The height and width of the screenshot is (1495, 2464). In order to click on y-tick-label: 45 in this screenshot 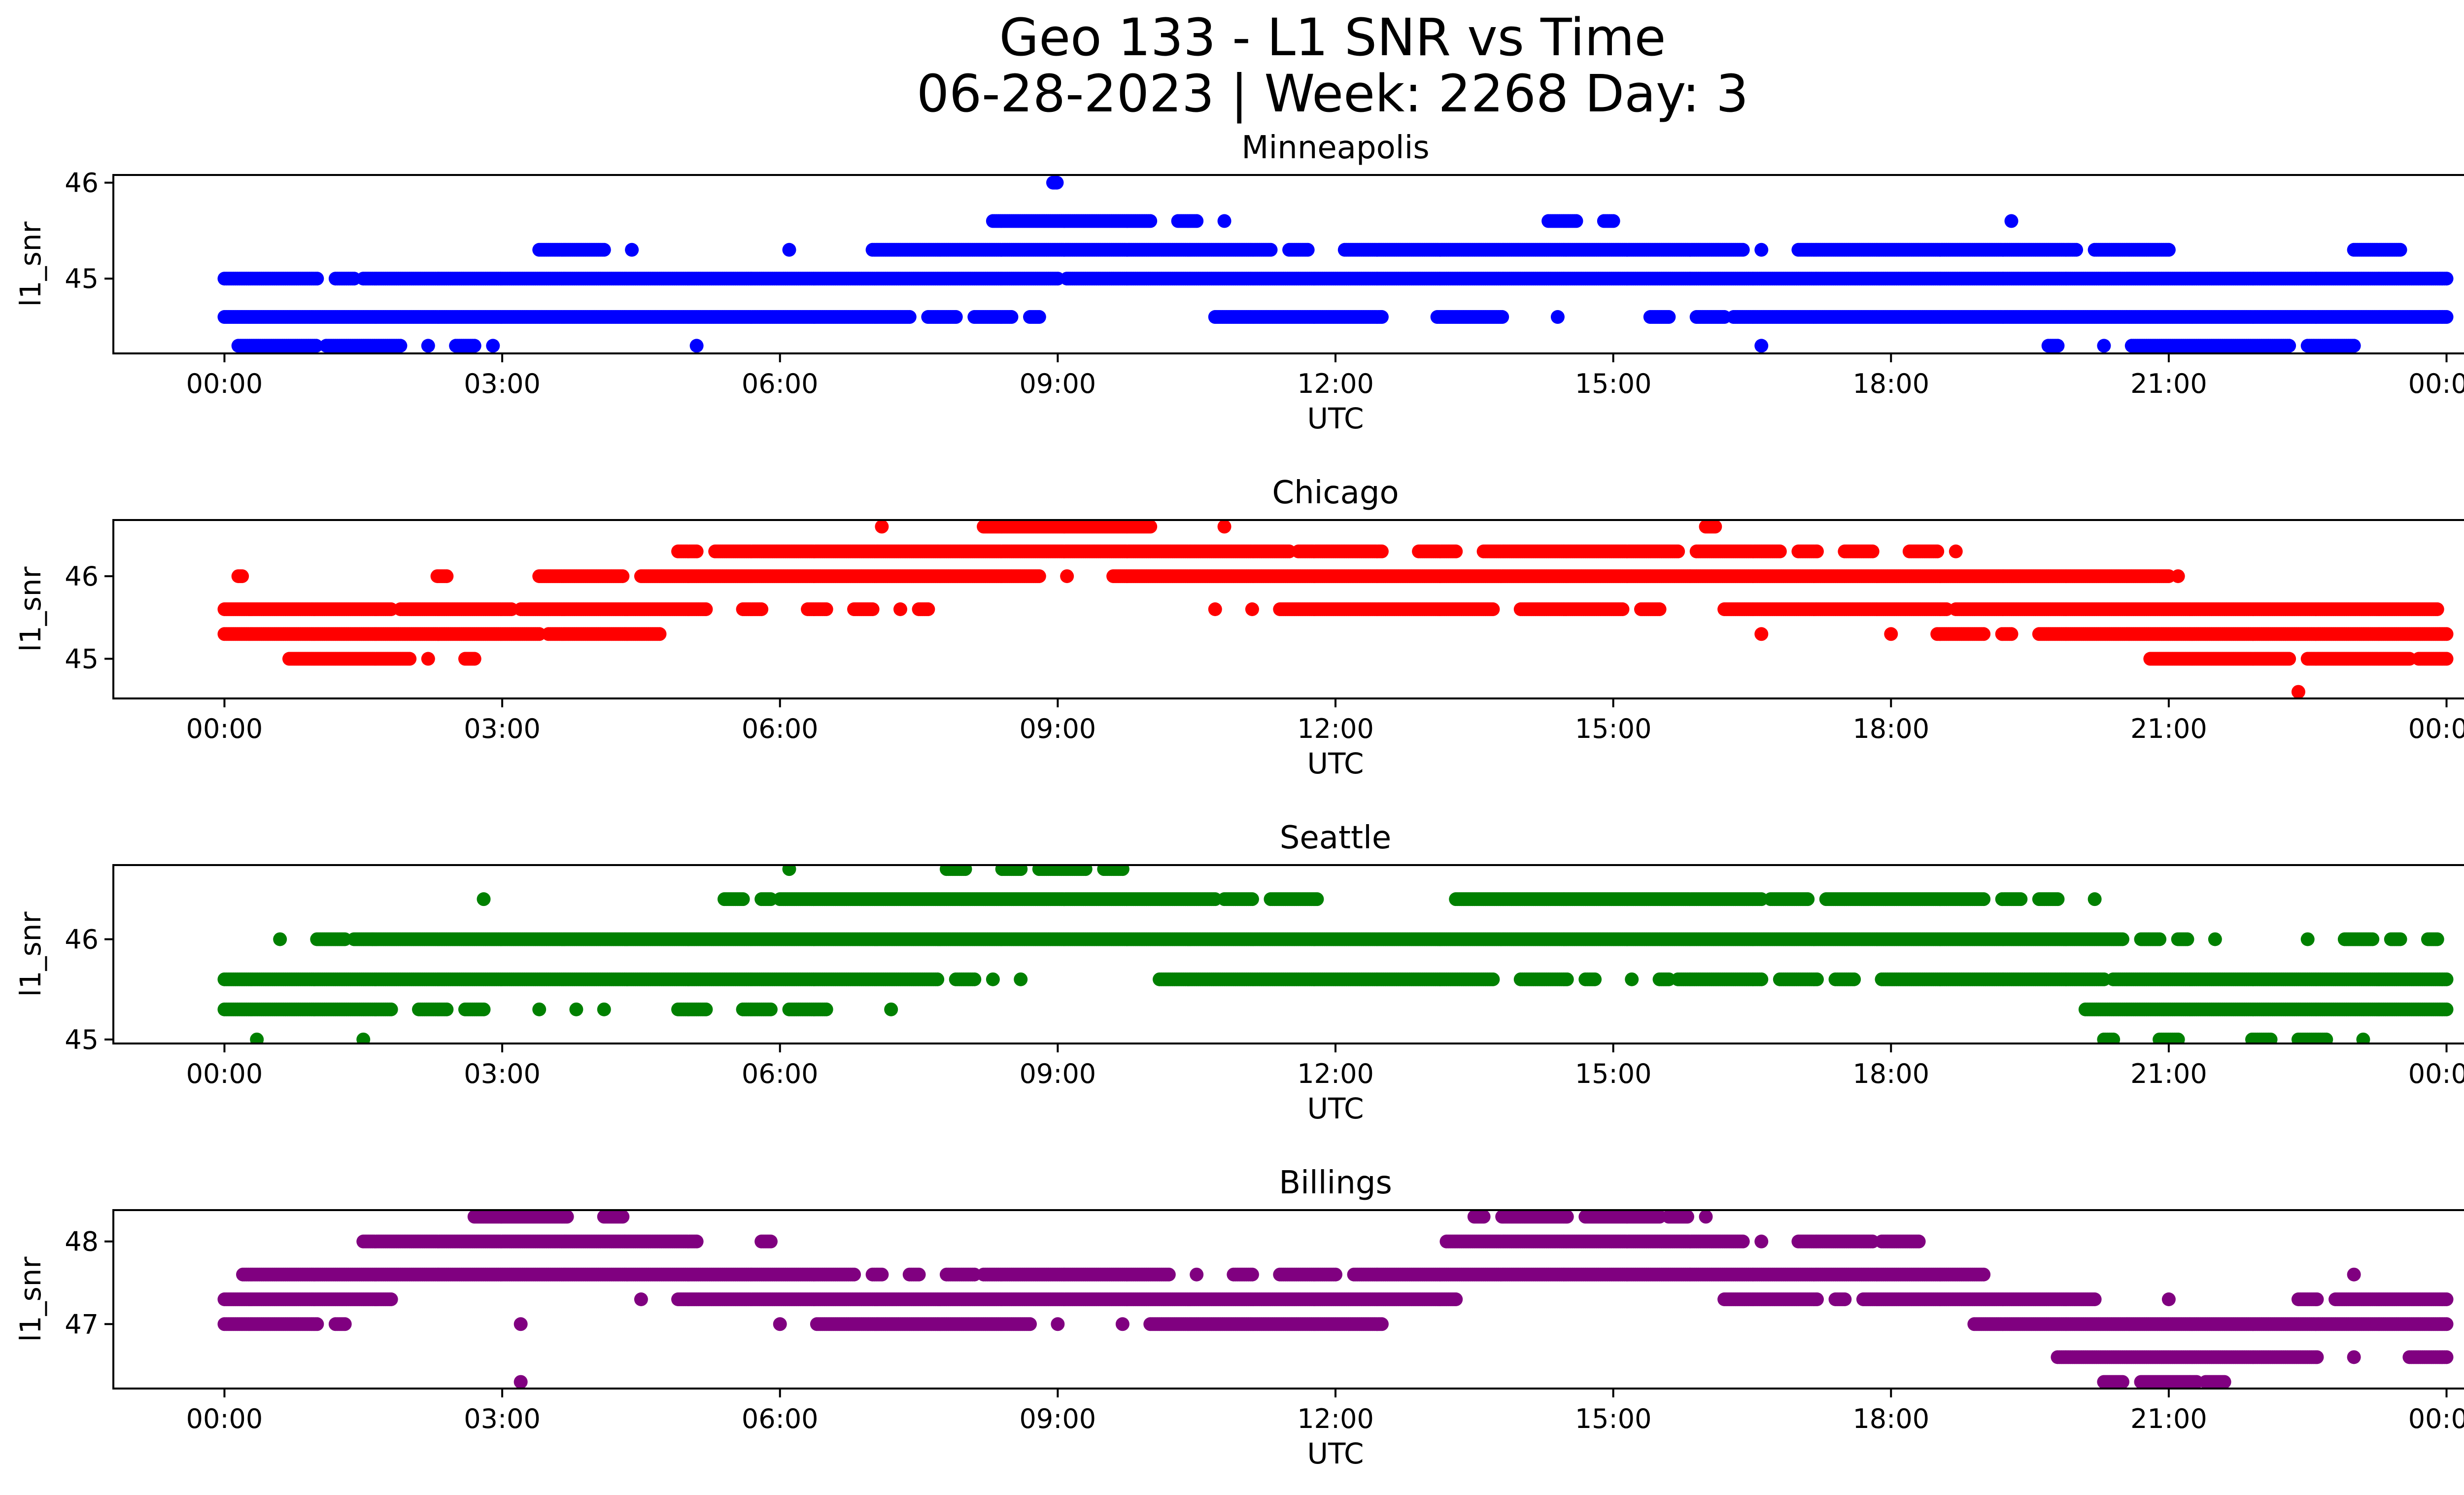, I will do `click(82, 278)`.